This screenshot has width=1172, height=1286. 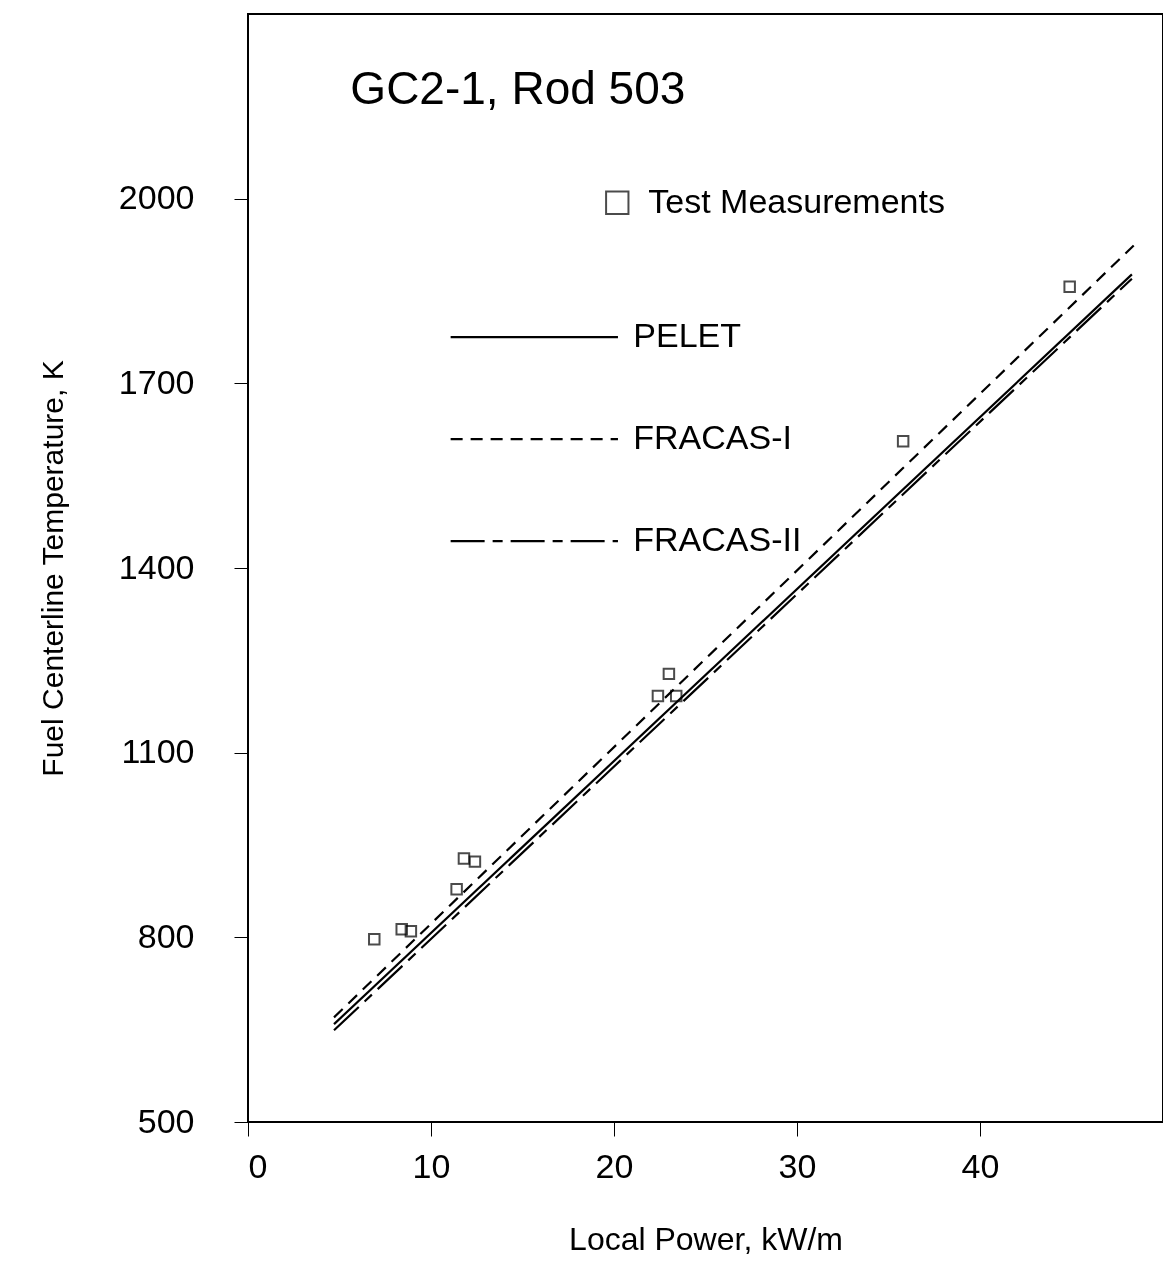 What do you see at coordinates (258, 1165) in the screenshot?
I see `x-tick-label: 0` at bounding box center [258, 1165].